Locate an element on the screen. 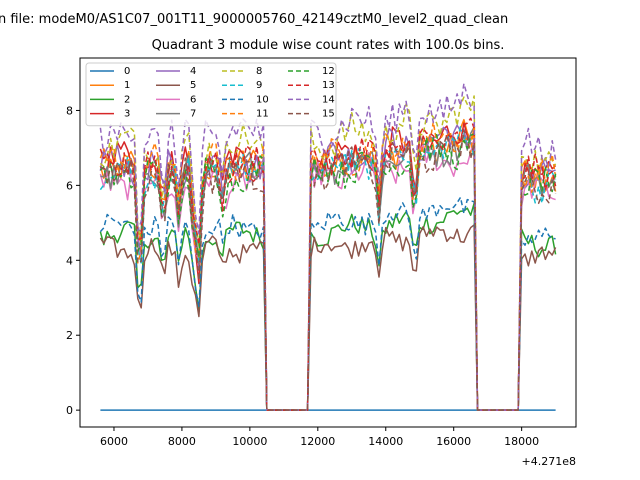 Image resolution: width=640 pixels, height=480 pixels. legend-box is located at coordinates (211, 94).